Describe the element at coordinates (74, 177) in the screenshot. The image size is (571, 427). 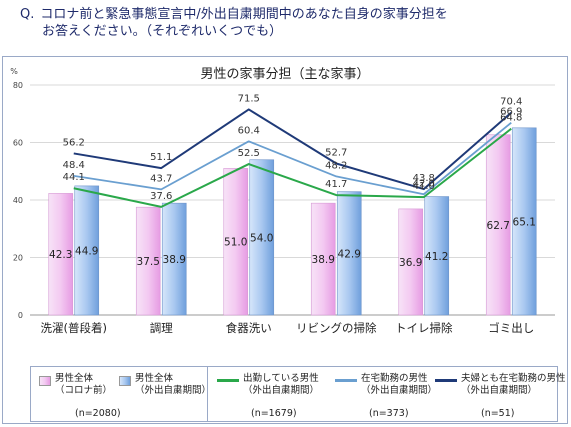
I see `line-value-label-commute-0: 44.1` at that location.